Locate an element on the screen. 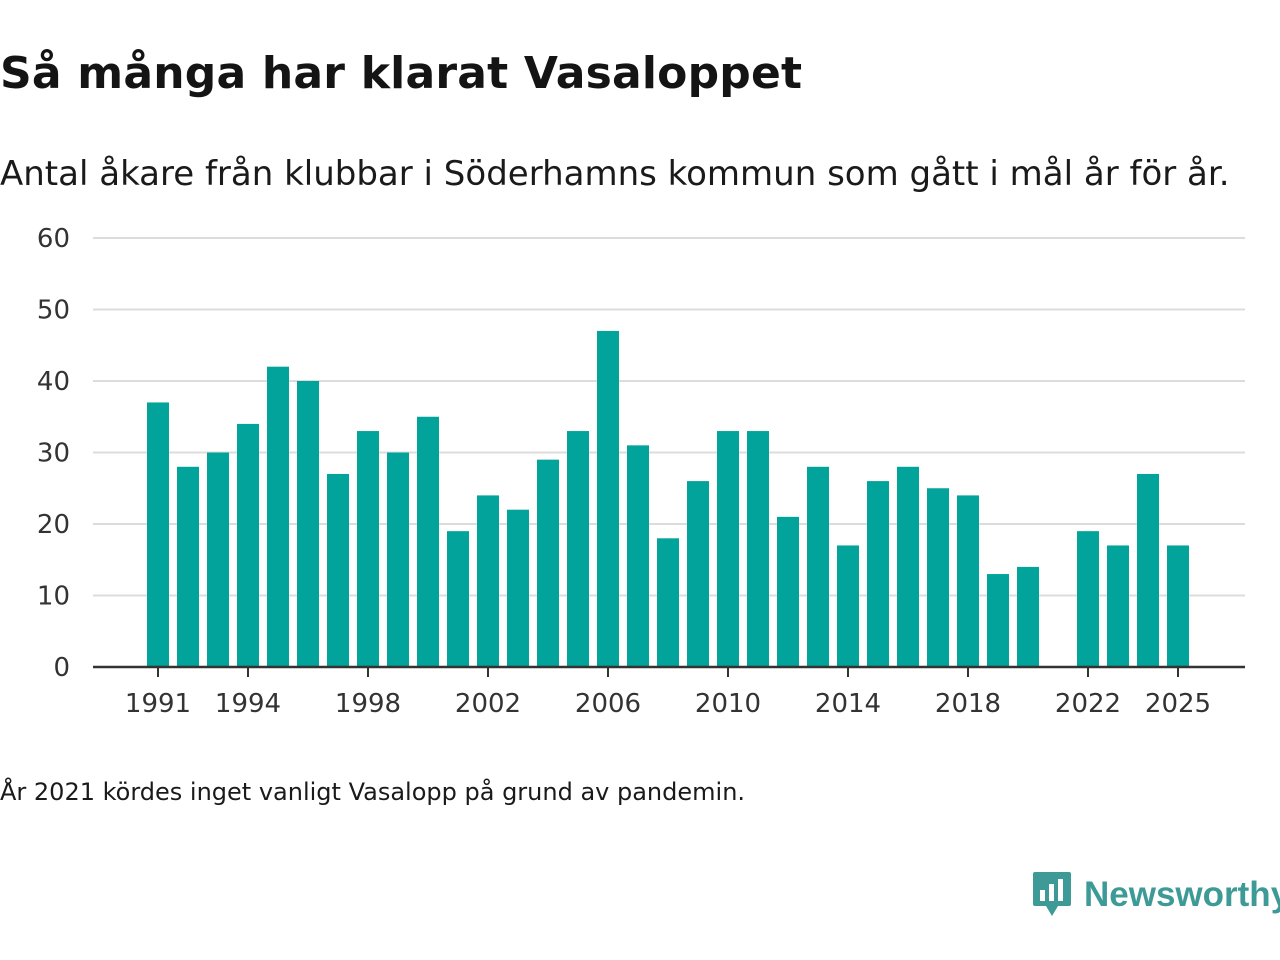  bar-2023 is located at coordinates (1118, 606).